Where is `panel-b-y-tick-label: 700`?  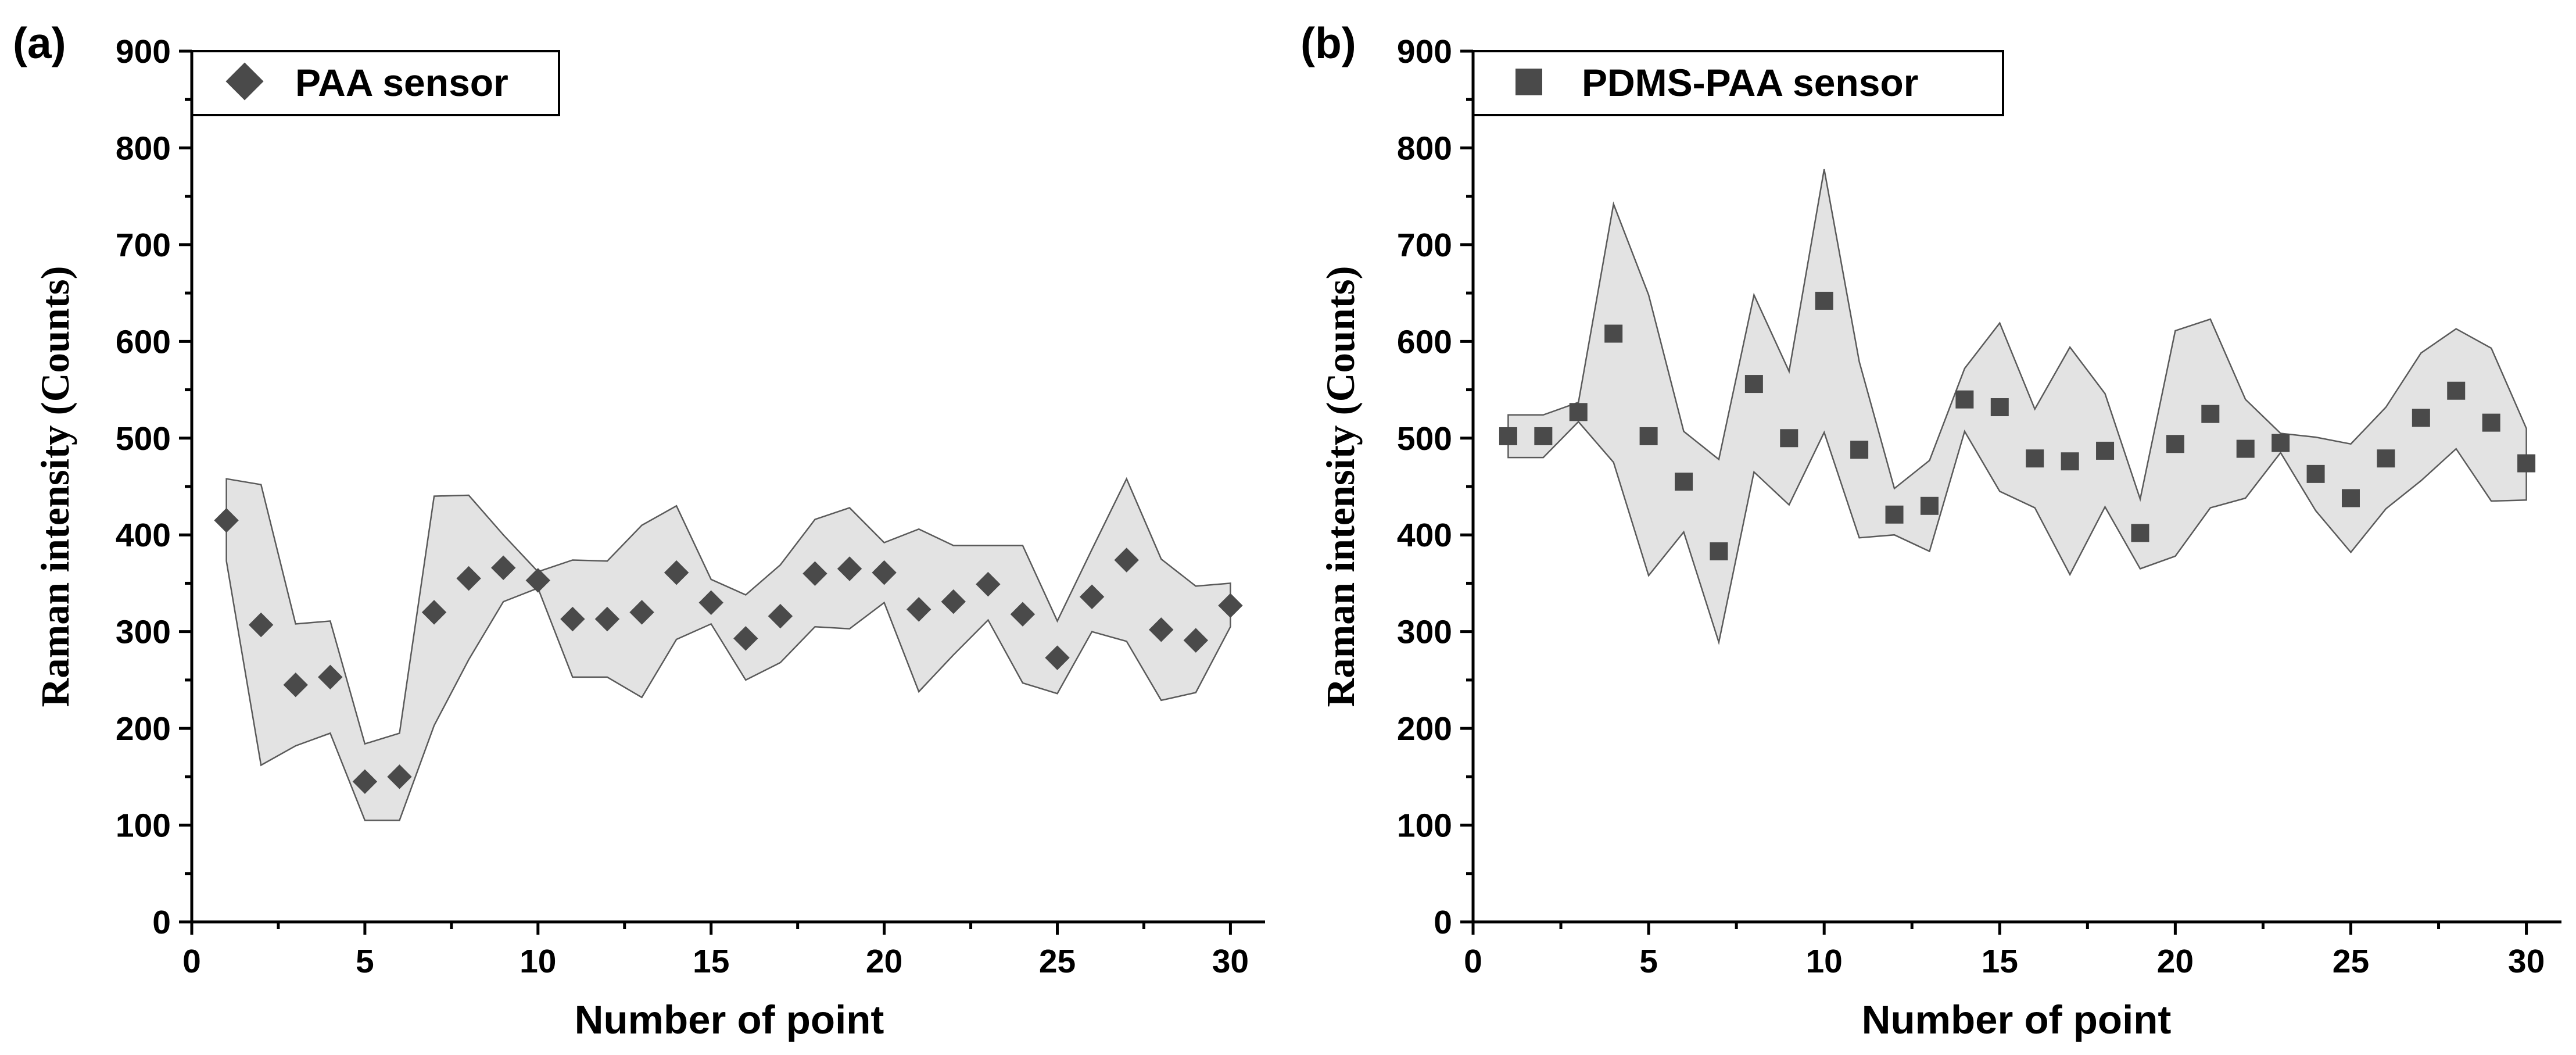
panel-b-y-tick-label: 700 is located at coordinates (1424, 246).